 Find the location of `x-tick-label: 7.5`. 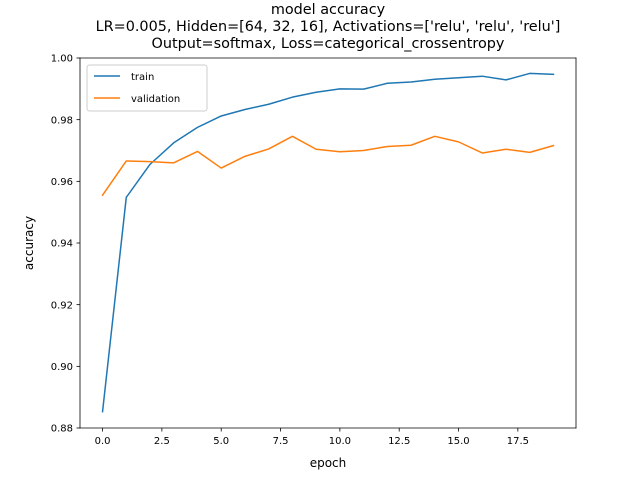

x-tick-label: 7.5 is located at coordinates (281, 441).